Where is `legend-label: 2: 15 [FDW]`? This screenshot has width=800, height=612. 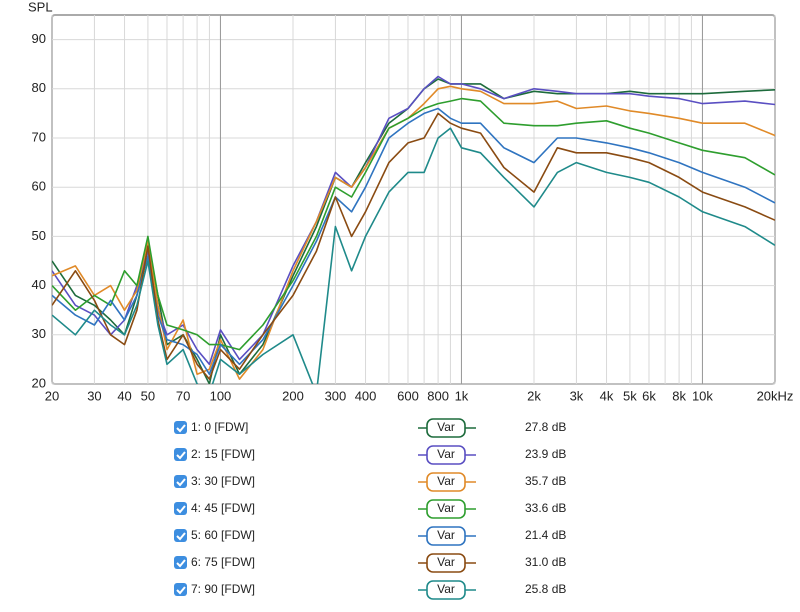
legend-label: 2: 15 [FDW] is located at coordinates (223, 454).